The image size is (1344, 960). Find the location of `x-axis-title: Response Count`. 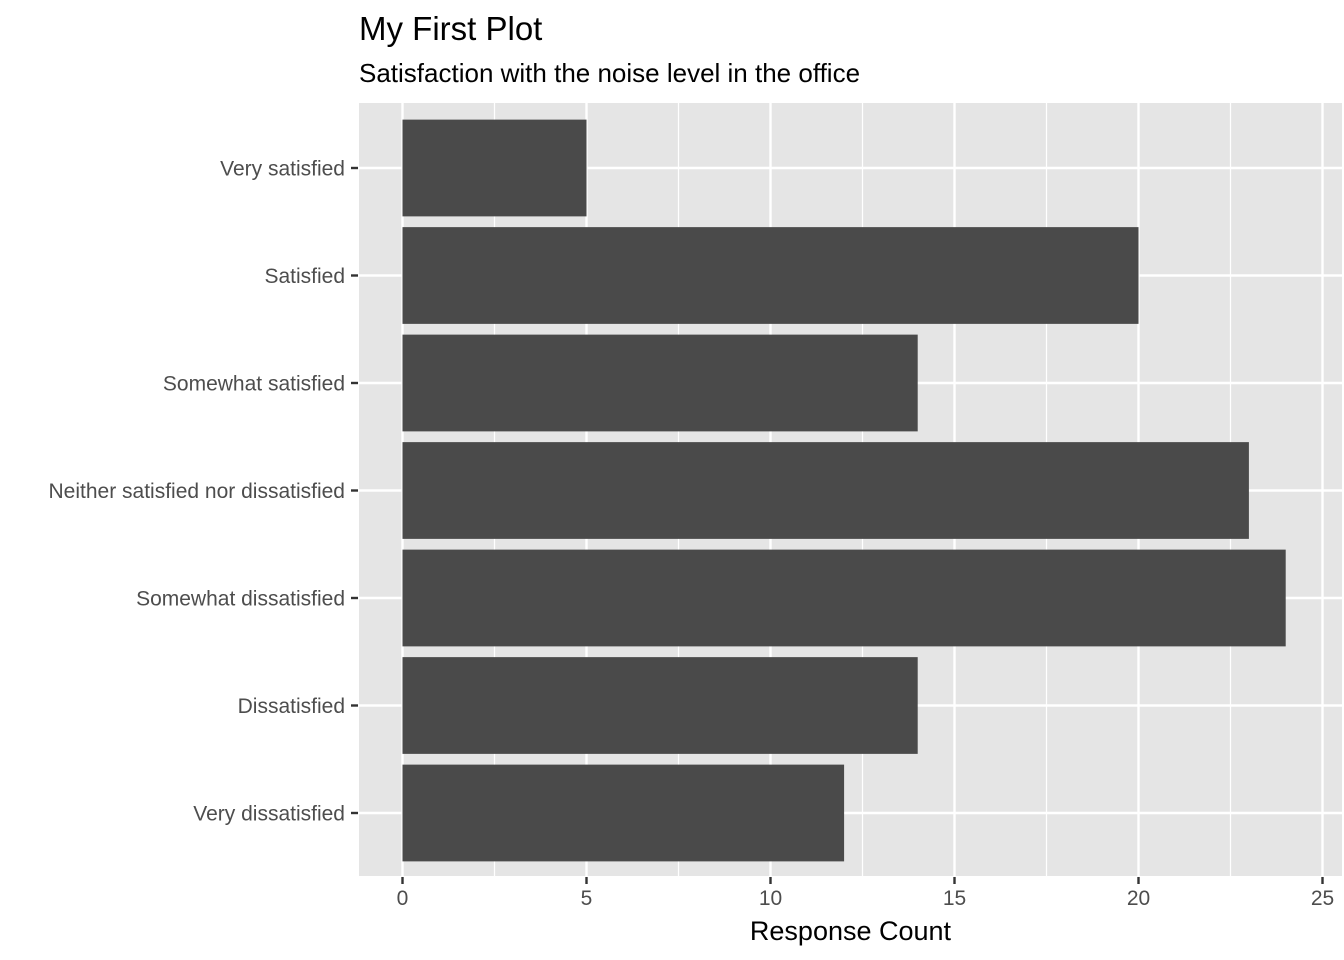

x-axis-title: Response Count is located at coordinates (851, 931).